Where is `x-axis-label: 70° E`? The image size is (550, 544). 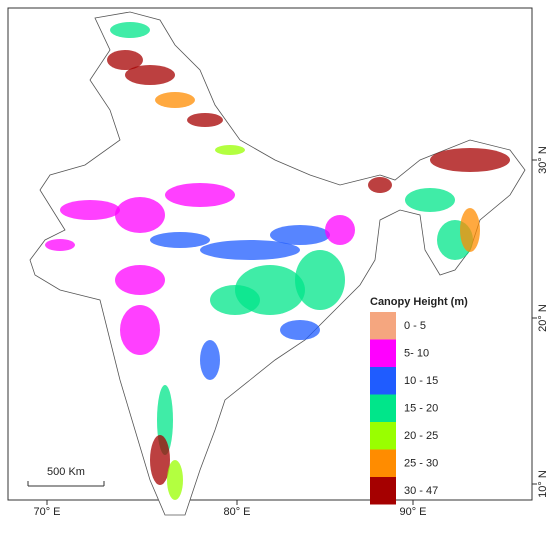 x-axis-label: 70° E is located at coordinates (46, 512).